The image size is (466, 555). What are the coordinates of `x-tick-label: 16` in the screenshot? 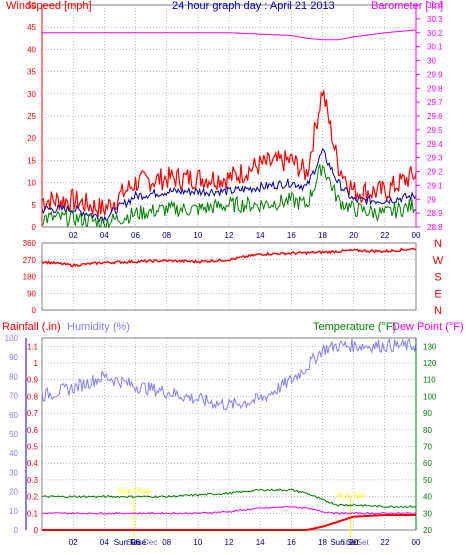 It's located at (291, 235).